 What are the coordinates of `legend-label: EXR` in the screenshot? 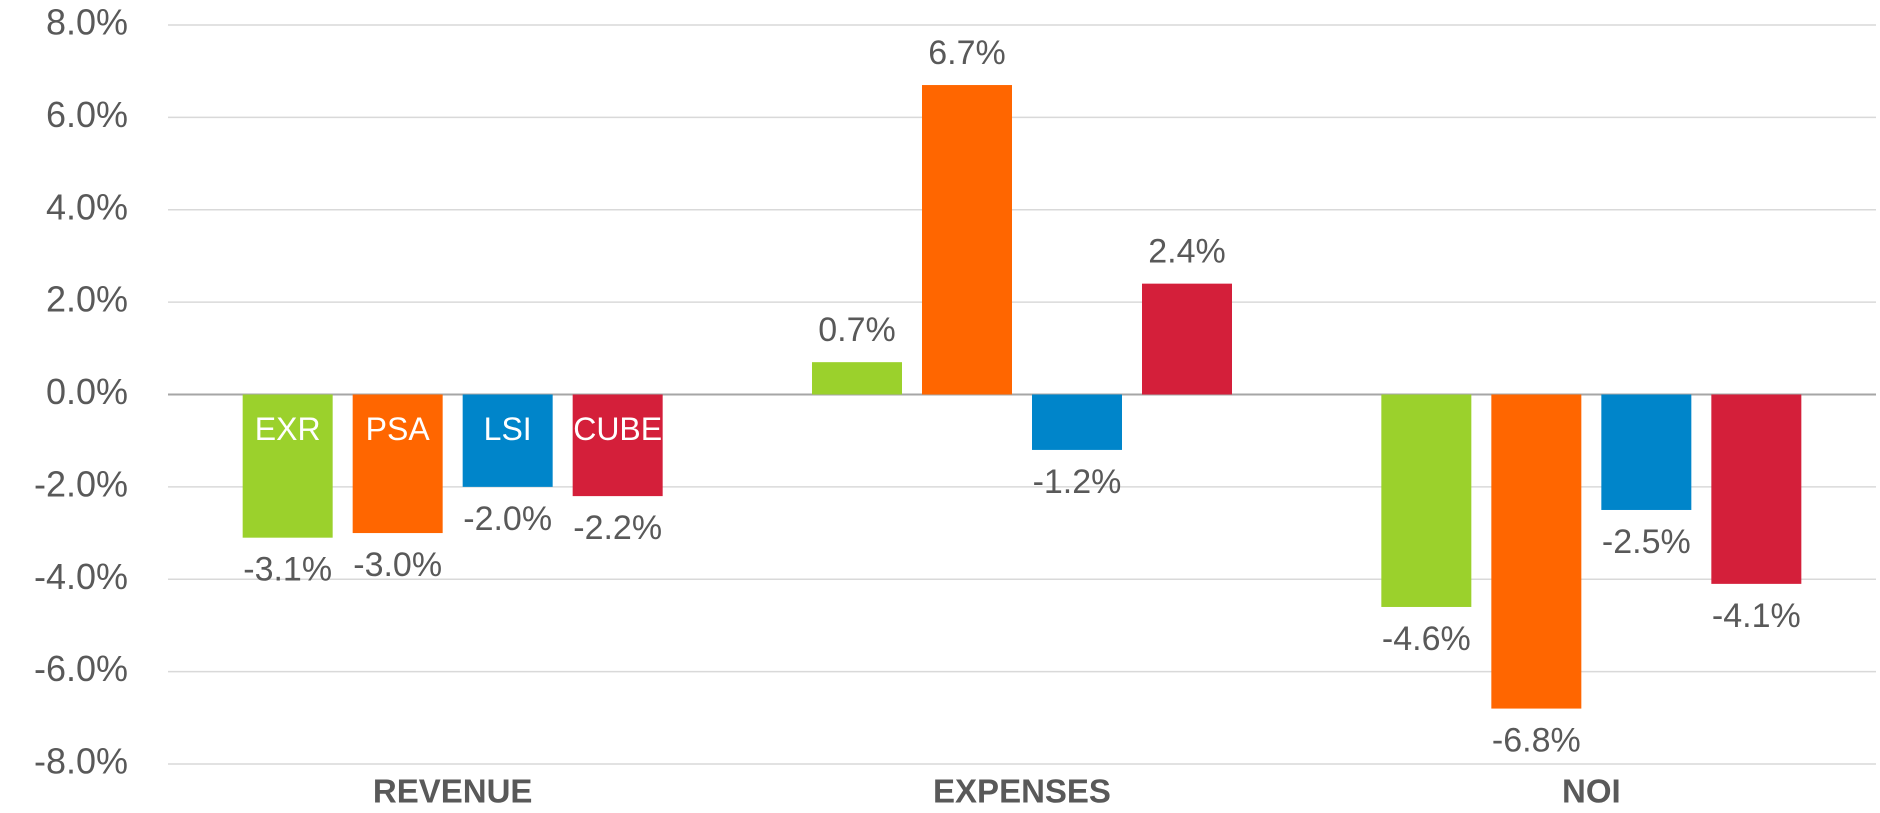 It's located at (288, 429).